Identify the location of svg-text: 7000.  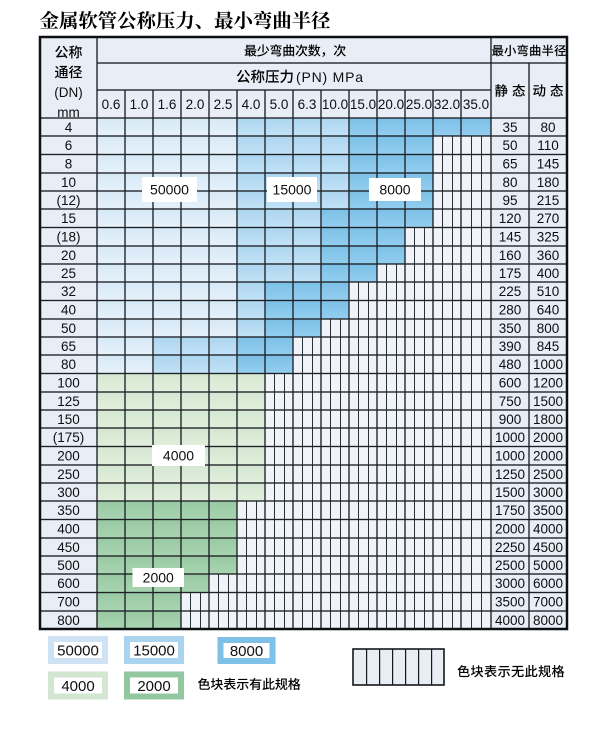
(548, 602).